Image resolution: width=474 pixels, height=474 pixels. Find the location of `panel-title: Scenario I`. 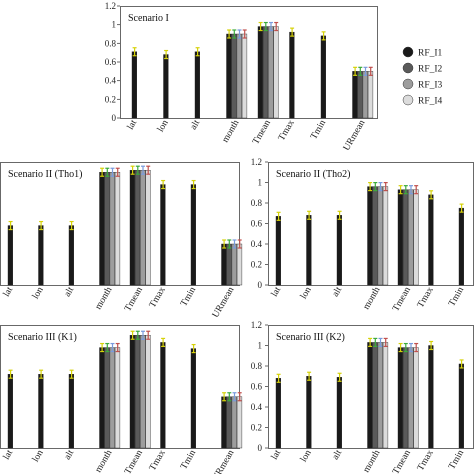

panel-title: Scenario I is located at coordinates (148, 18).